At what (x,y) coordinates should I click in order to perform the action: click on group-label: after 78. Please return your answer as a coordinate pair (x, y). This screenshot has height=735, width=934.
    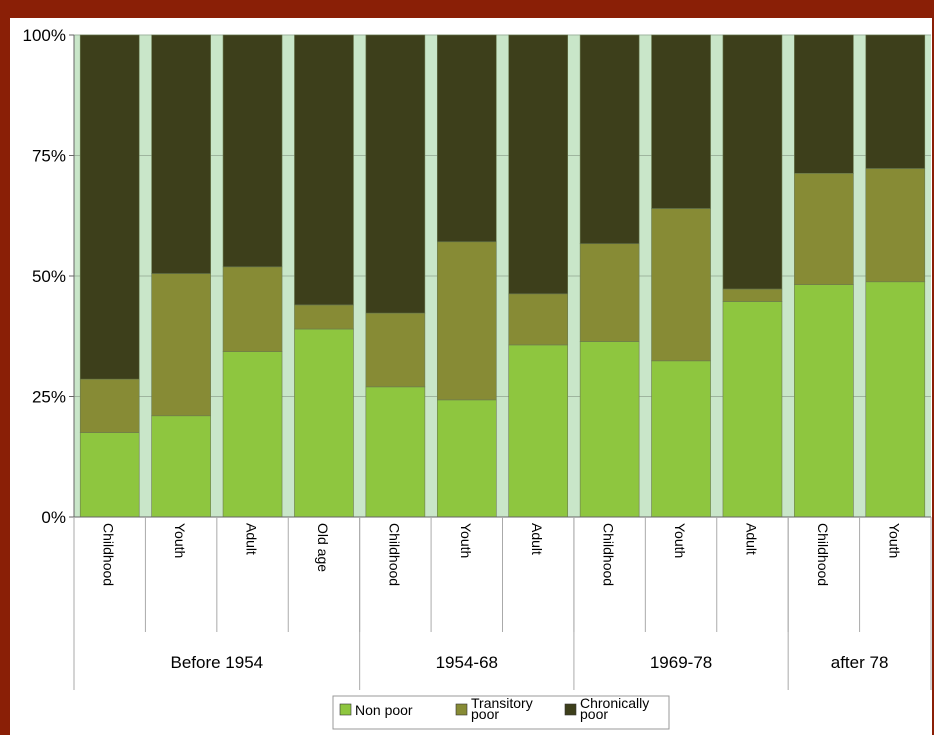
    Looking at the image, I should click on (860, 662).